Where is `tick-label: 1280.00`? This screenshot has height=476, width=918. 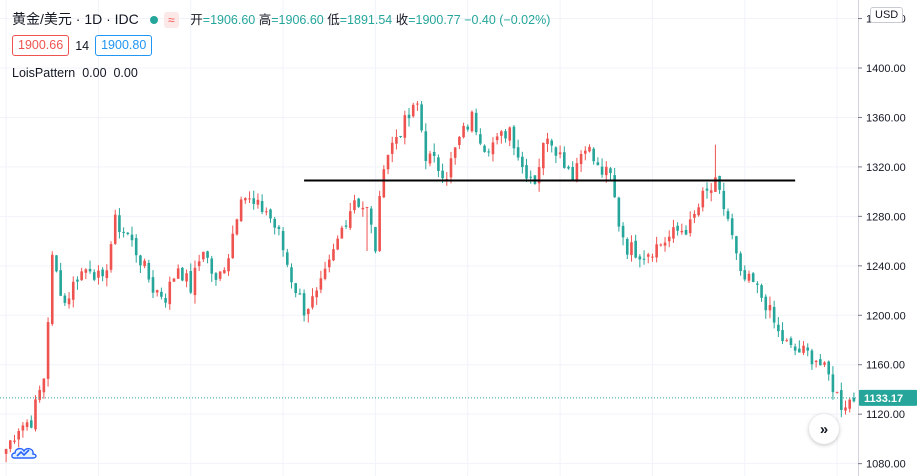
tick-label: 1280.00 is located at coordinates (886, 217).